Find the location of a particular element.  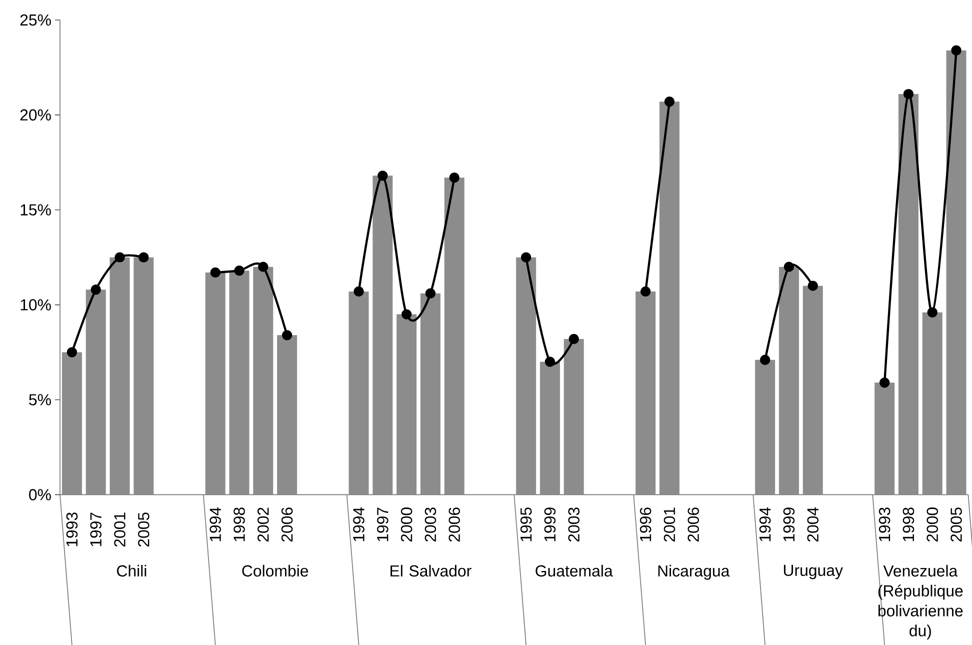

y-tick-label: 5% is located at coordinates (40, 400).